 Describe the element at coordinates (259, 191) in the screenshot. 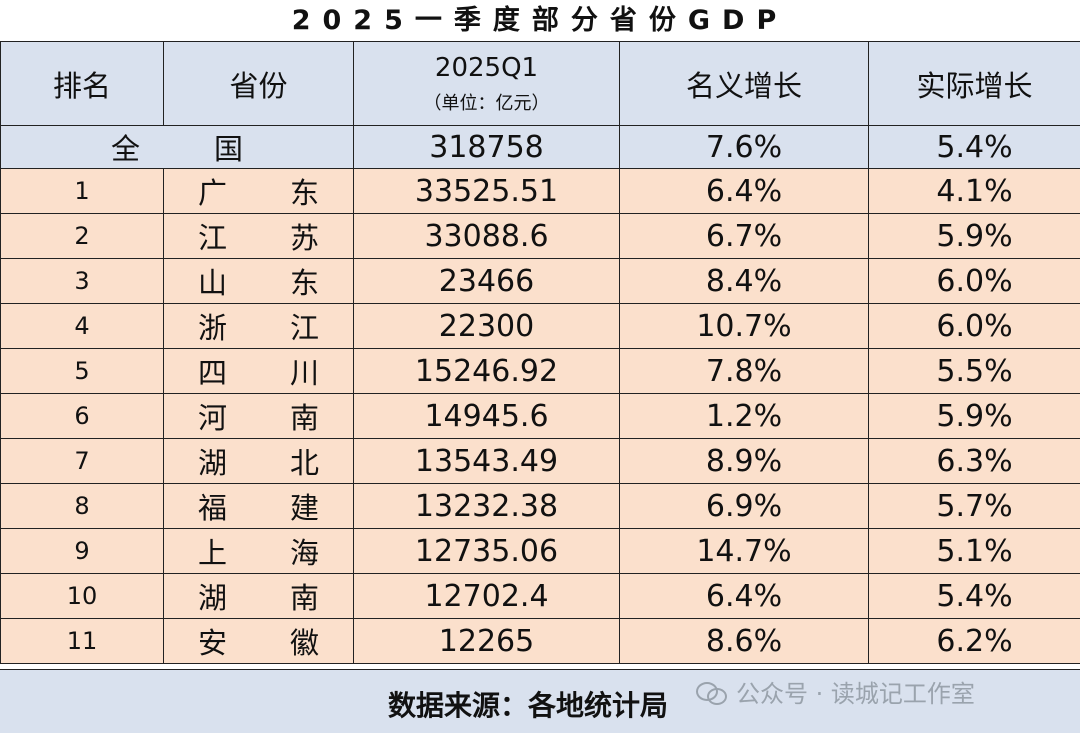

I see `province-cell: 广东` at that location.